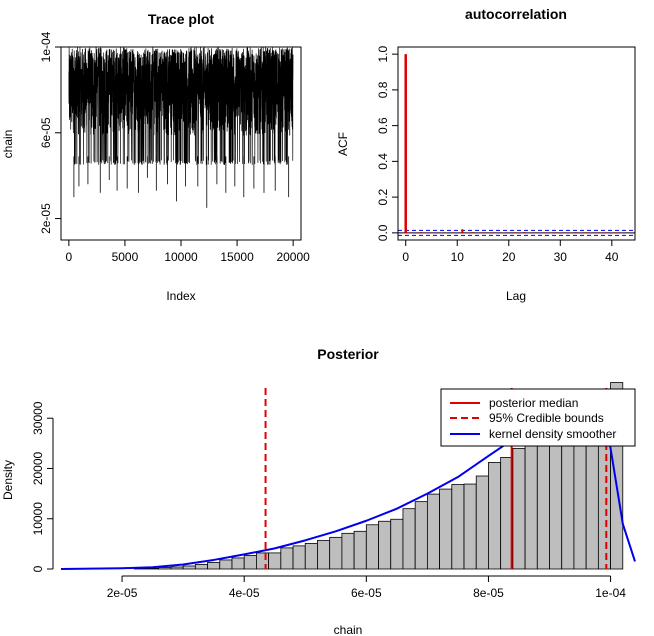 Image resolution: width=654 pixels, height=636 pixels. What do you see at coordinates (488, 593) in the screenshot?
I see `posterior-x-tick-label: 8e-05` at bounding box center [488, 593].